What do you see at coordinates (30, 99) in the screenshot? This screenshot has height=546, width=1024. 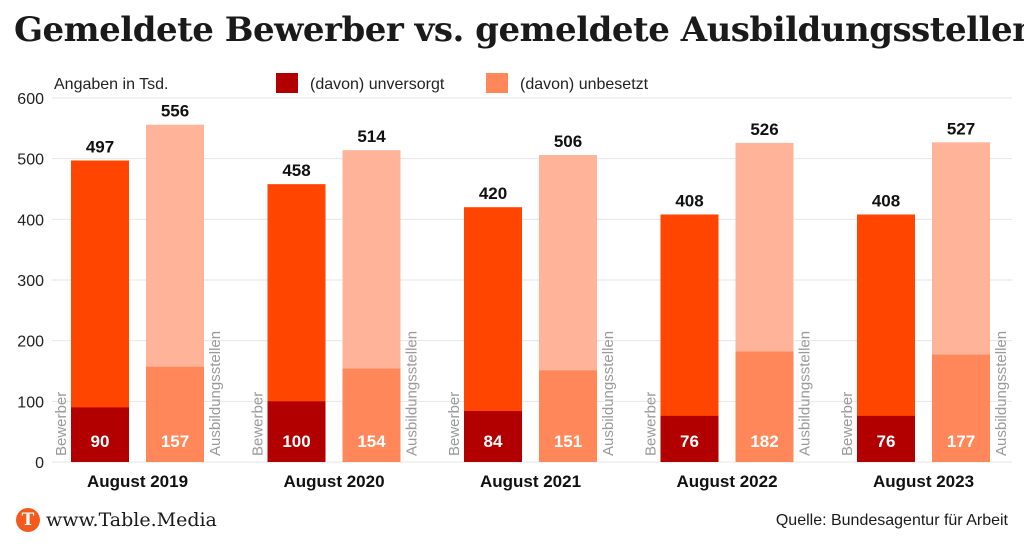 I see `y-tick-label: 600` at bounding box center [30, 99].